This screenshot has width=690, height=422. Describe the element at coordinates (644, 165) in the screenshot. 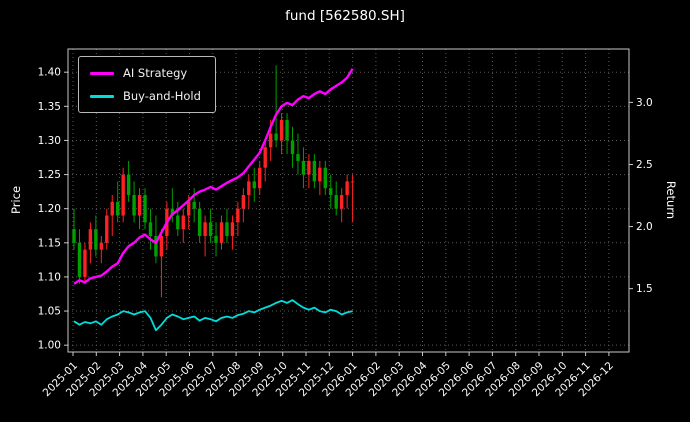

I see `svg-text: 2.5` at that location.